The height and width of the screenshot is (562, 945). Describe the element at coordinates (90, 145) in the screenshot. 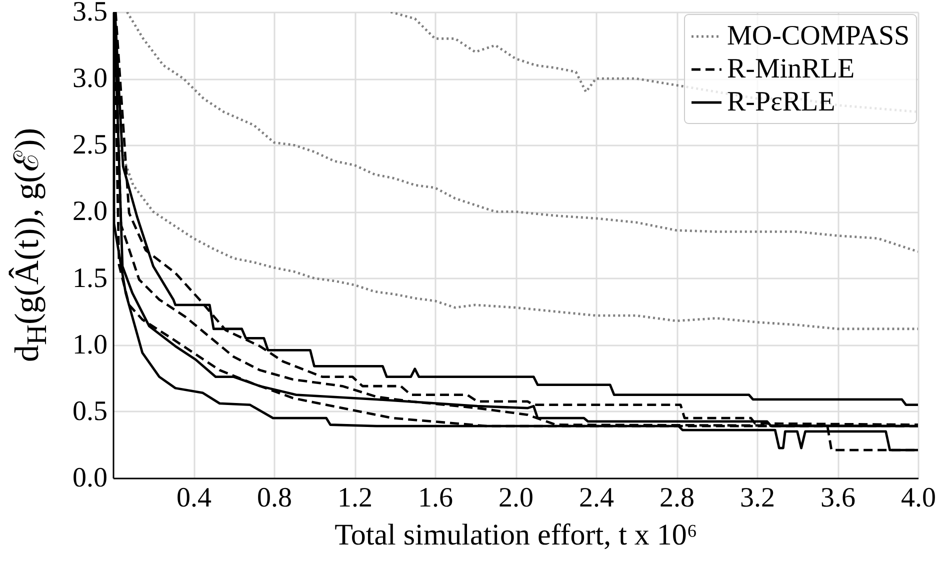

I see `y-tick-label: 2.5` at that location.